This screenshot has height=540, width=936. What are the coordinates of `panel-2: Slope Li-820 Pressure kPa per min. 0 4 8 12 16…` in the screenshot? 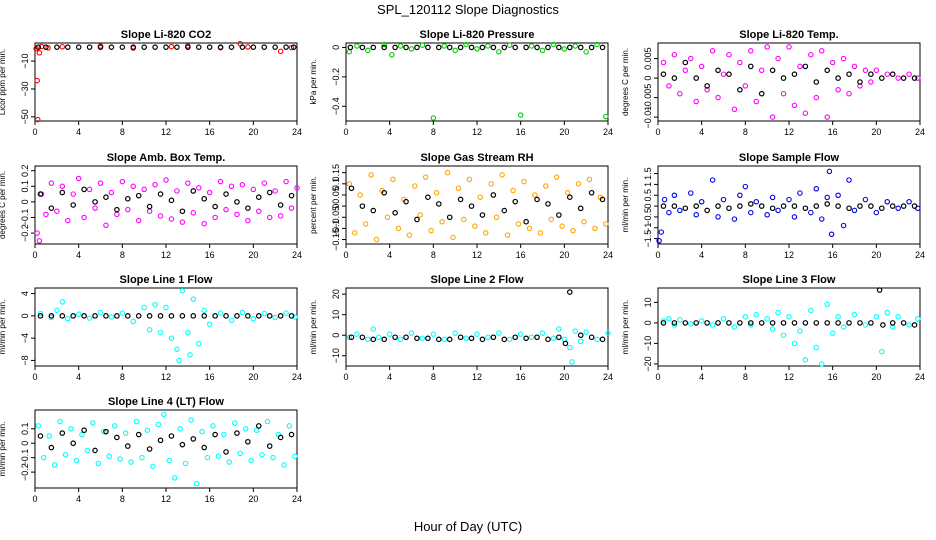 It's located at (461, 83).